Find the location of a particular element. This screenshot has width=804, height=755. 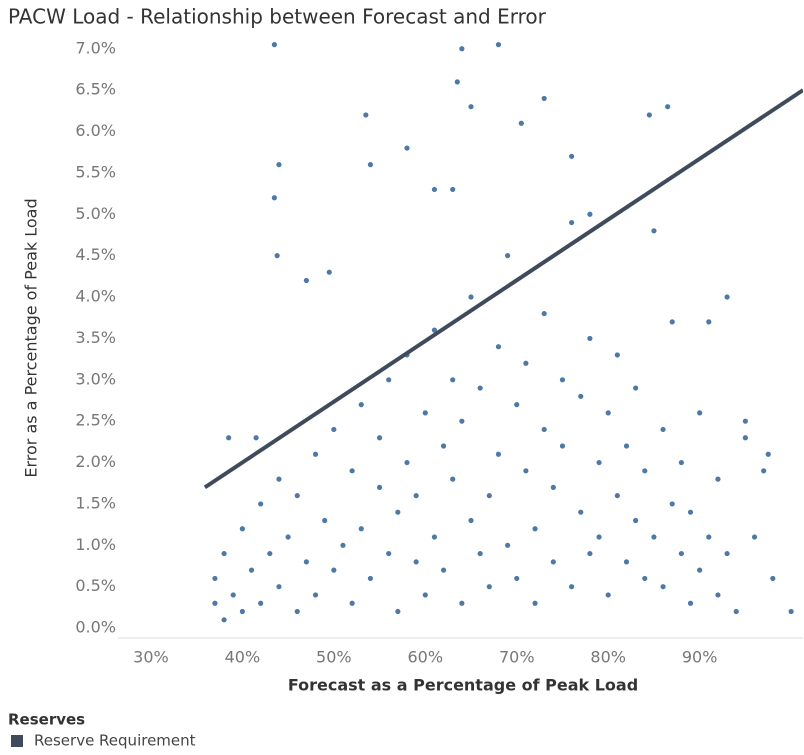

y-tick-label: 4.0% is located at coordinates (95, 296).